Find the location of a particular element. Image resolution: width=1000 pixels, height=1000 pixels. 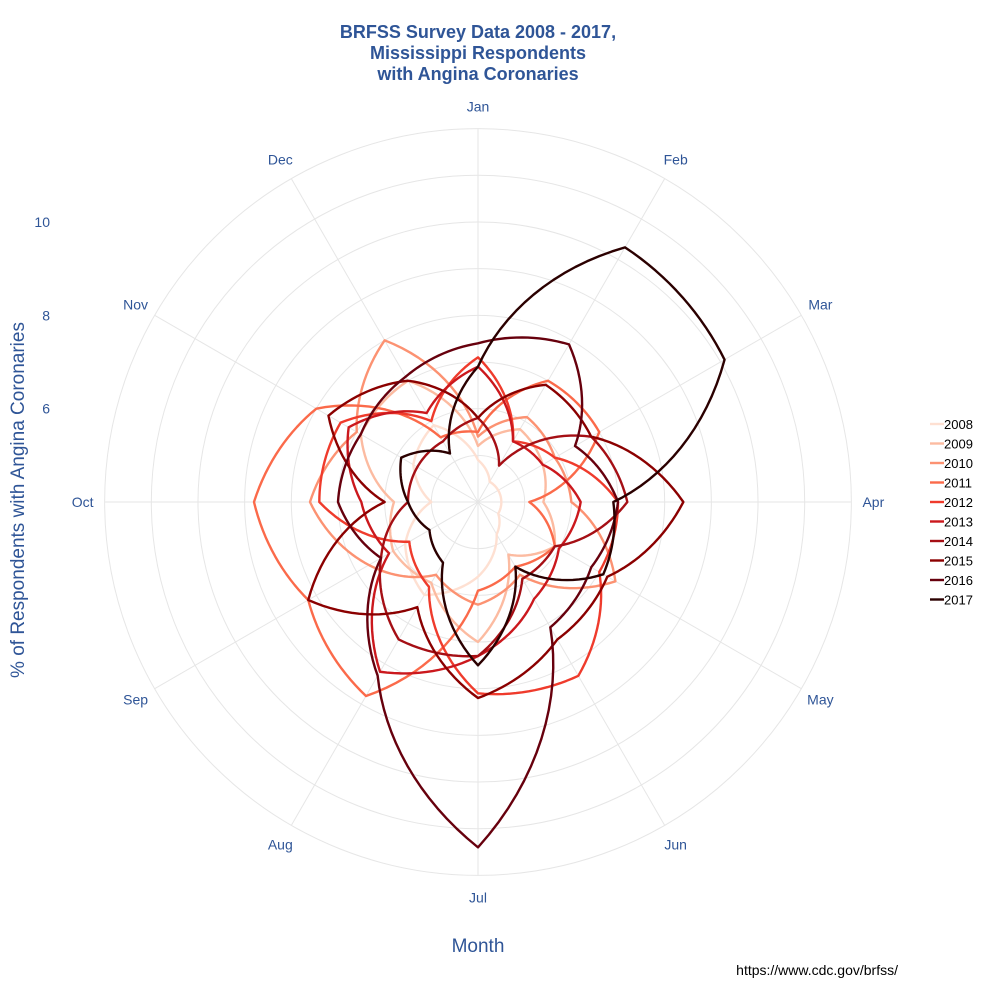

month-label-feb: Feb is located at coordinates (676, 160).